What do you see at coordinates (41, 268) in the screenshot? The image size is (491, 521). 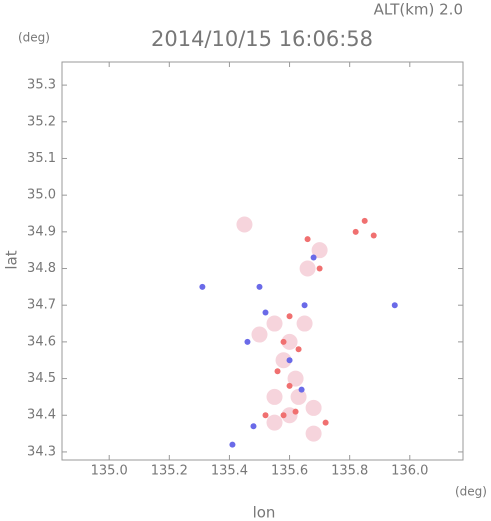 I see `y-tick-label: 34.8` at bounding box center [41, 268].